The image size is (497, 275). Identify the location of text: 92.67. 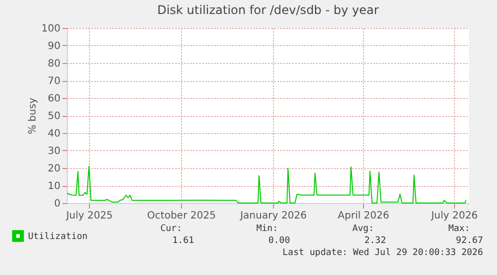
(469, 241).